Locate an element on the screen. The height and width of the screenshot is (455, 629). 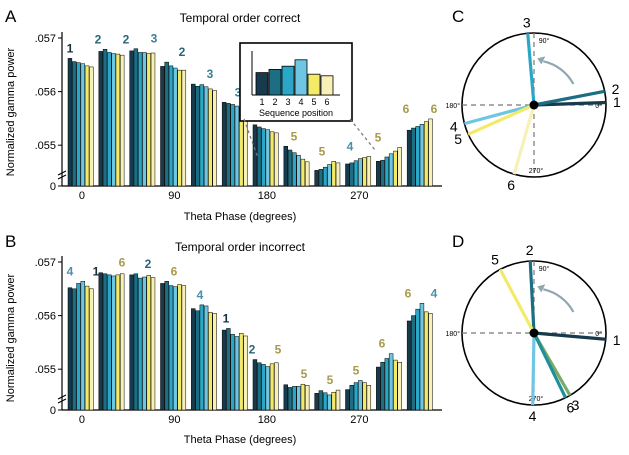
panel-a-ylabel: Normalized gamma power is located at coordinates (11, 111).